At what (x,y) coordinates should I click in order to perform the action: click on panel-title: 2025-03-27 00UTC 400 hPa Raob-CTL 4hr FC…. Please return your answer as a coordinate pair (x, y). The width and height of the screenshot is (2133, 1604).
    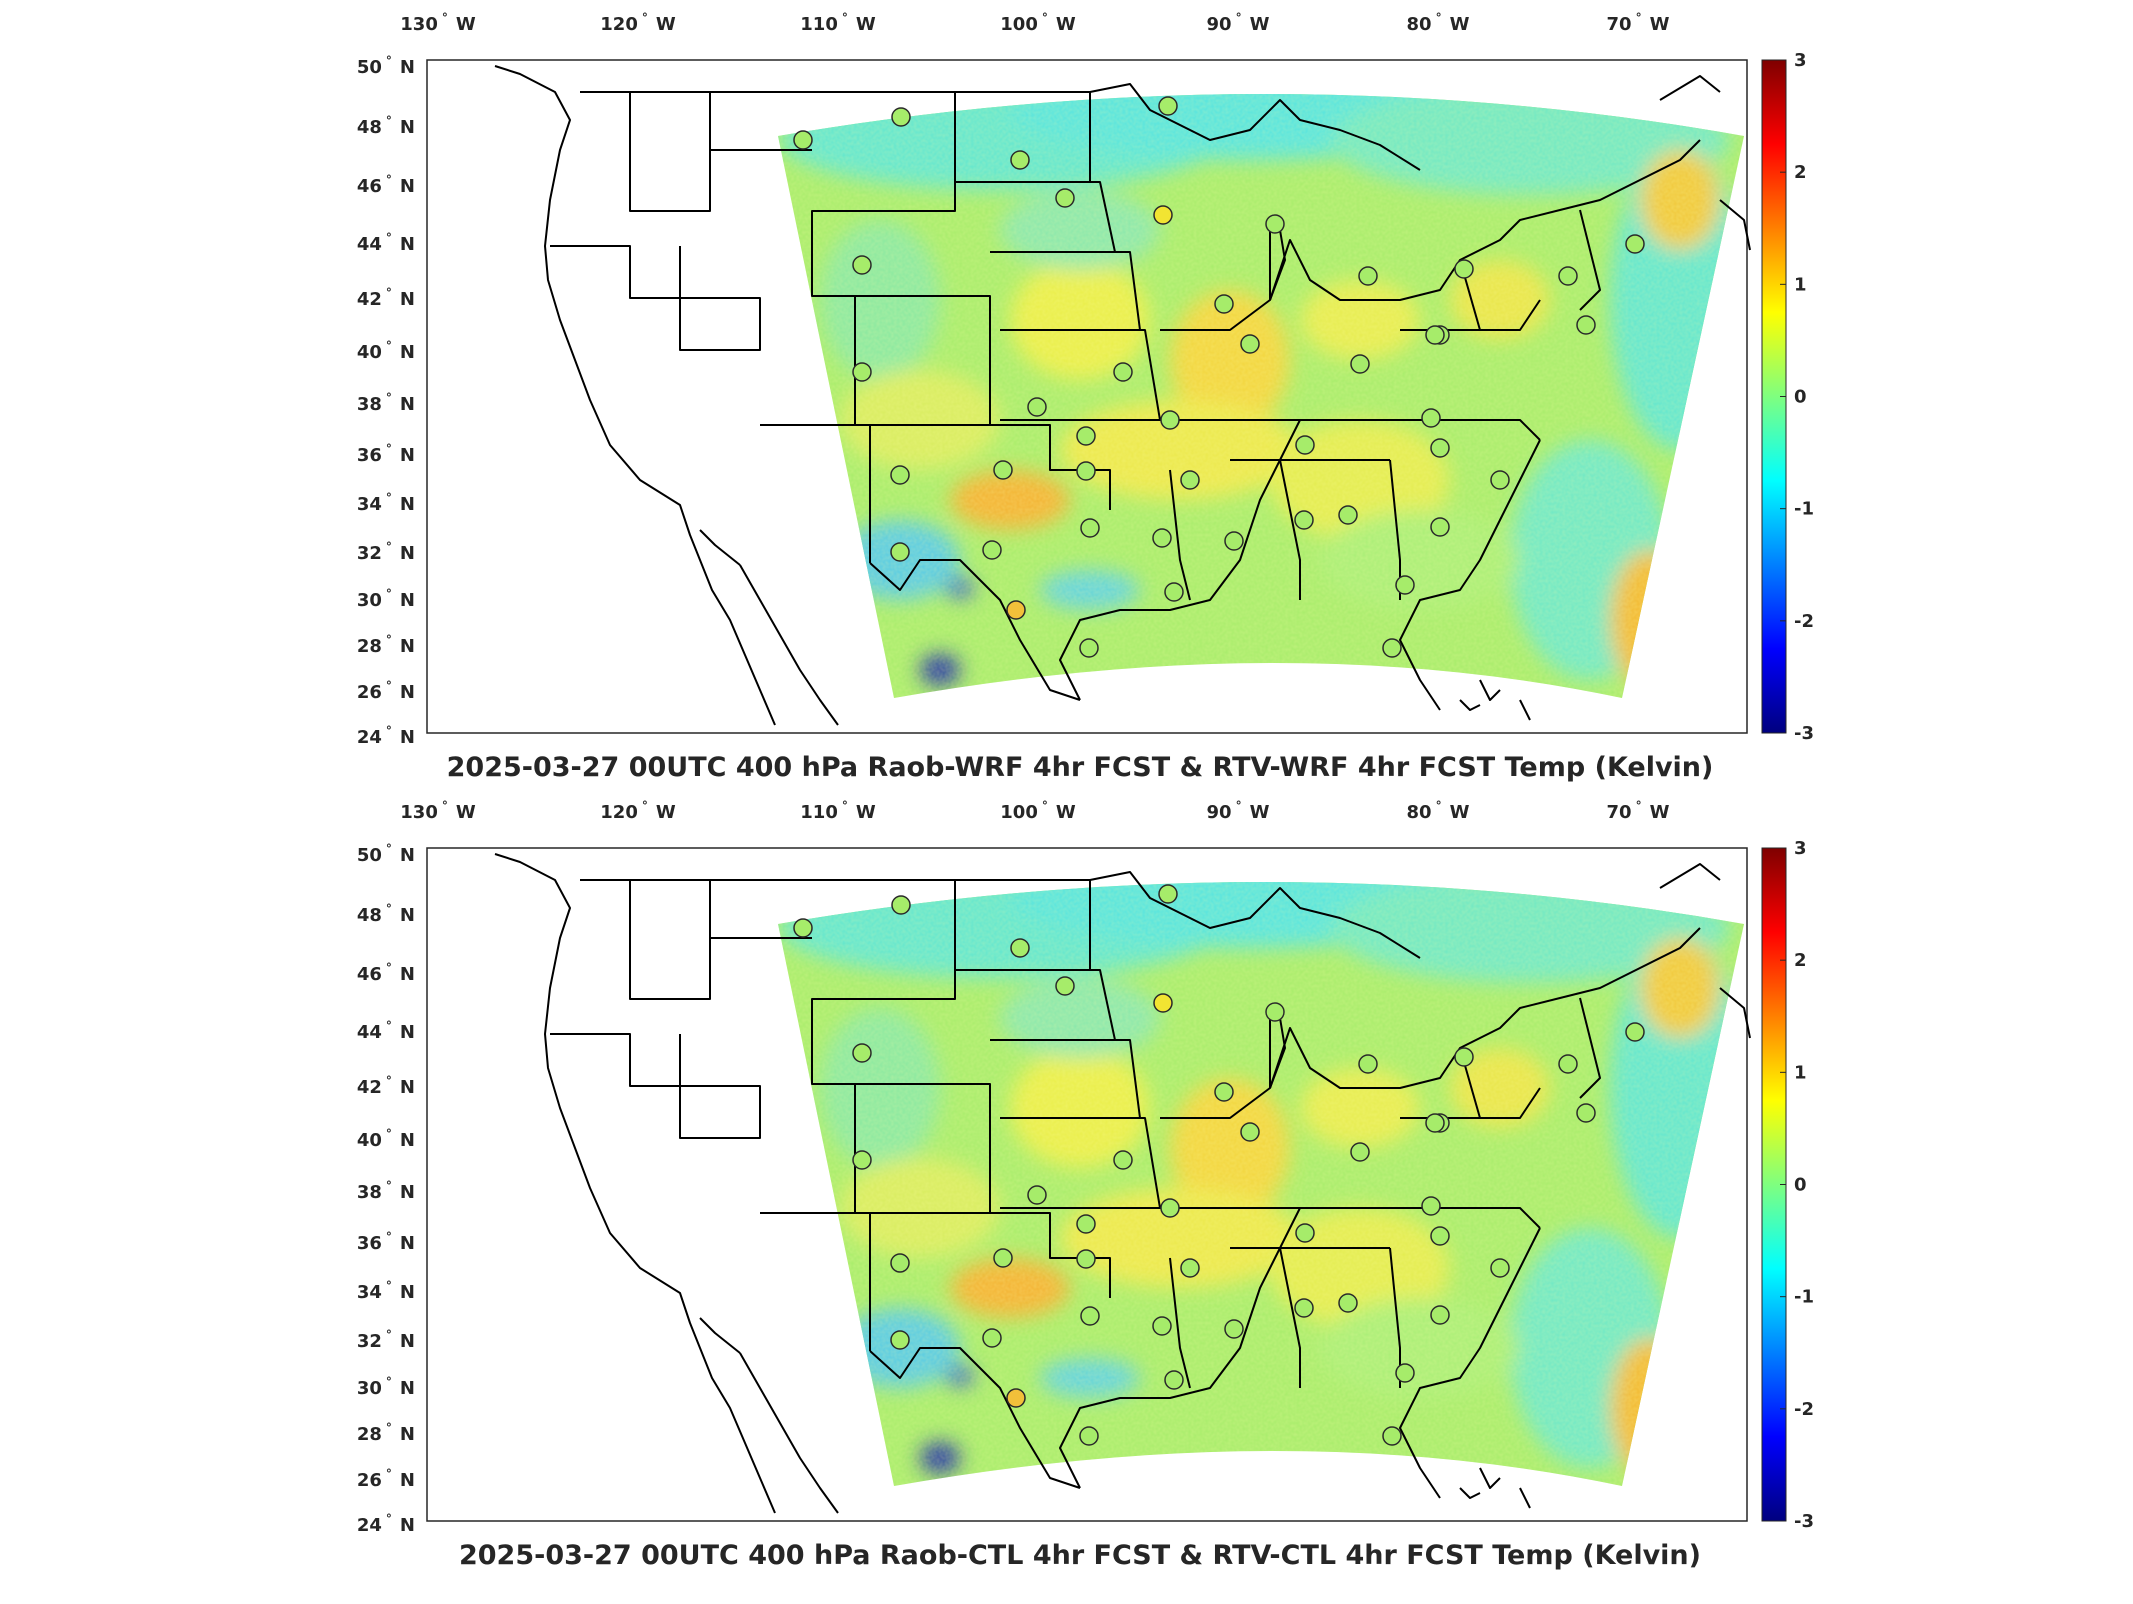
    Looking at the image, I should click on (1080, 1555).